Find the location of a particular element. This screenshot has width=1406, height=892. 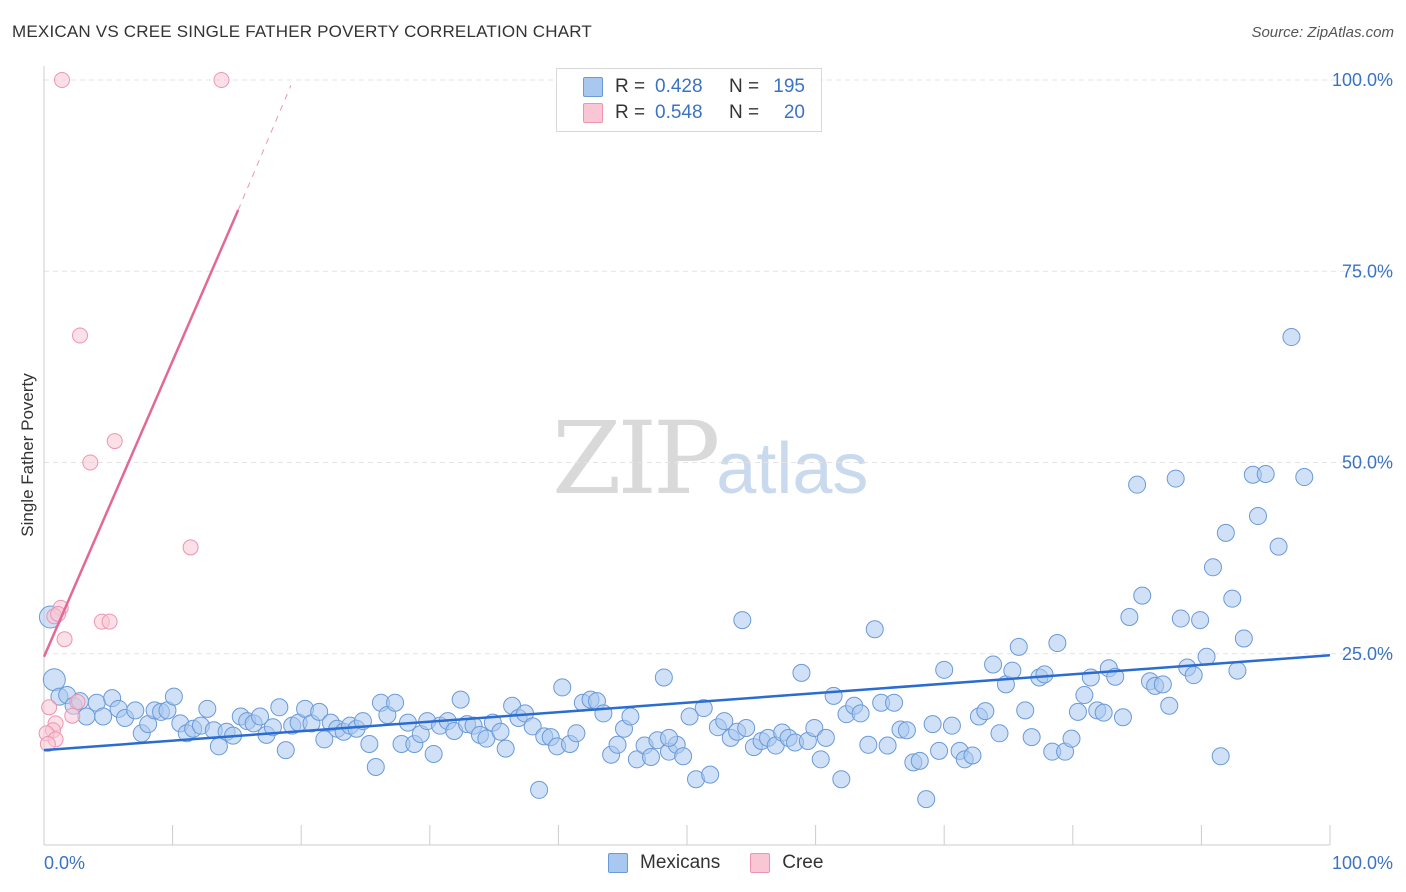

y-tick-label: 50.0% is located at coordinates (1367, 463).